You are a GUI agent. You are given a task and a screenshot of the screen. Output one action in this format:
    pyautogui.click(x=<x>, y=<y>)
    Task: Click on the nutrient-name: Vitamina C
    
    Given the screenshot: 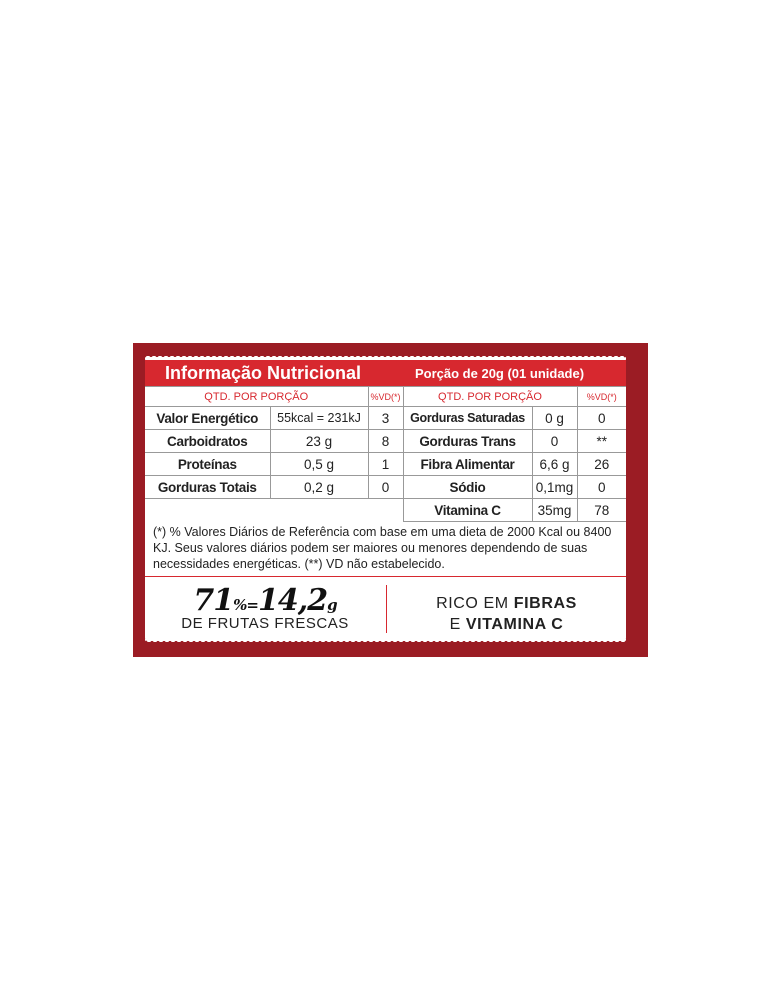 What is the action you would take?
    pyautogui.click(x=467, y=510)
    